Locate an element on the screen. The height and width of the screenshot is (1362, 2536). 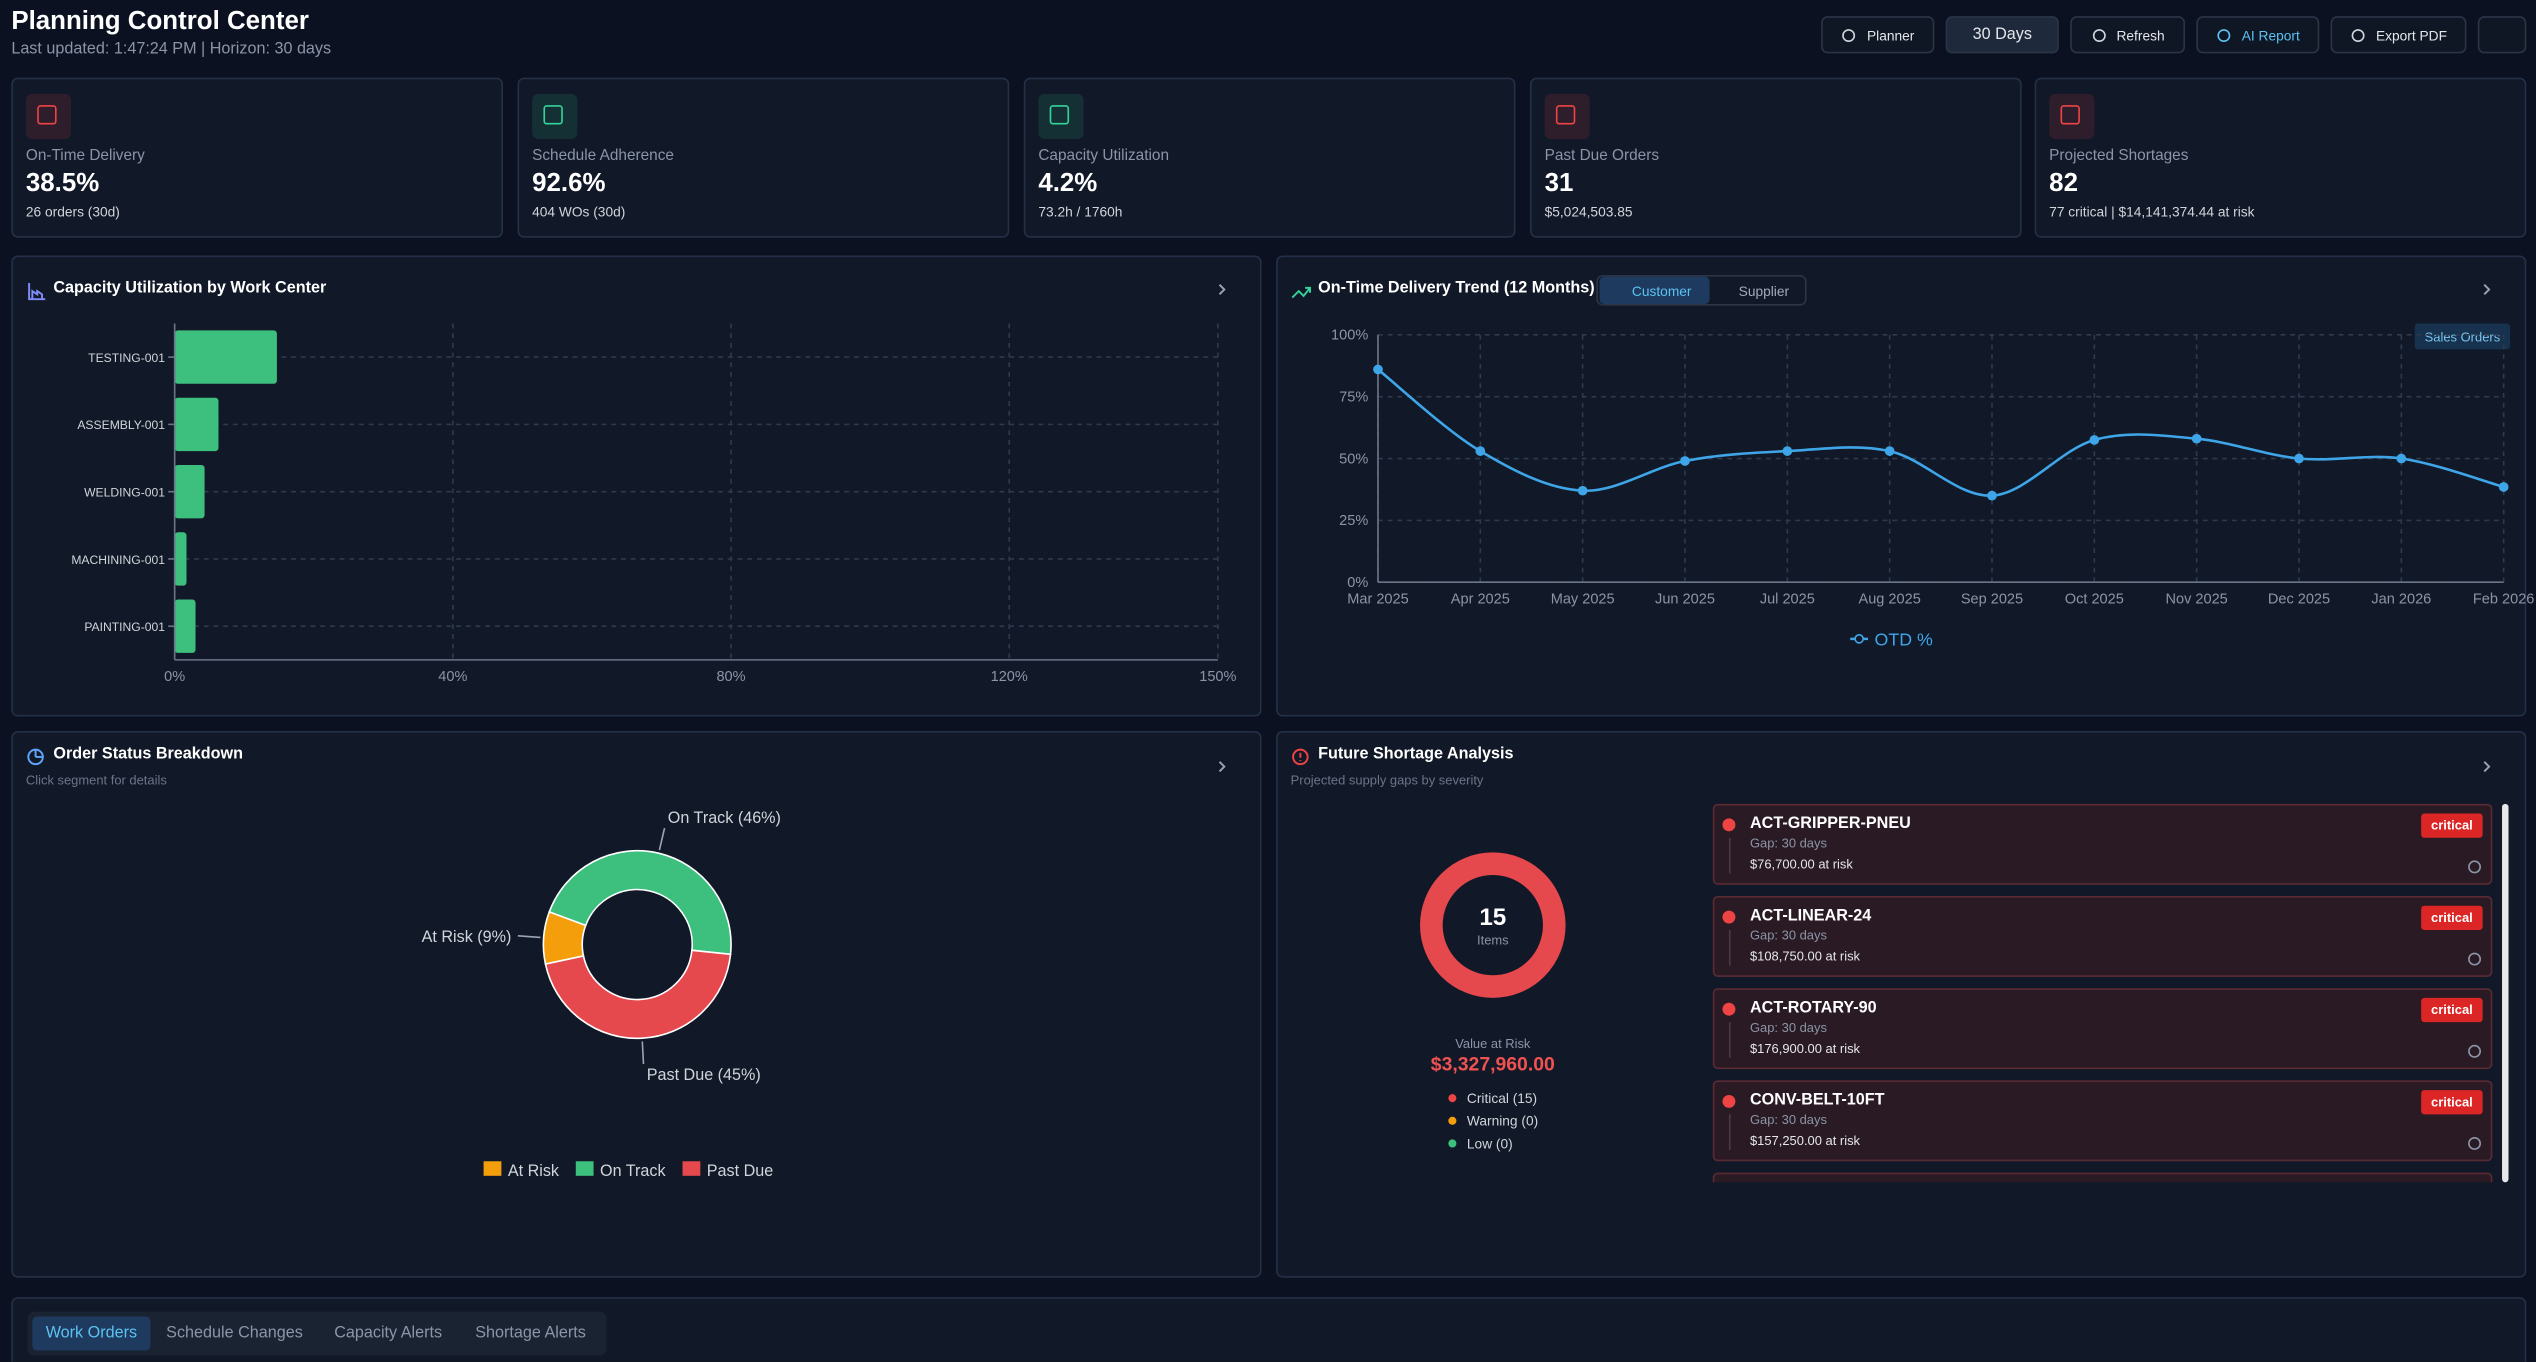
toggle-group is located at coordinates (1701, 290).